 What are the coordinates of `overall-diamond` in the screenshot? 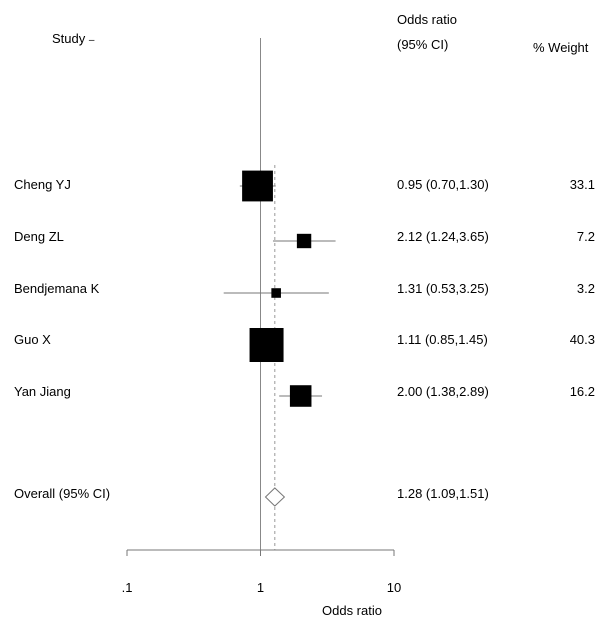 It's located at (275, 497).